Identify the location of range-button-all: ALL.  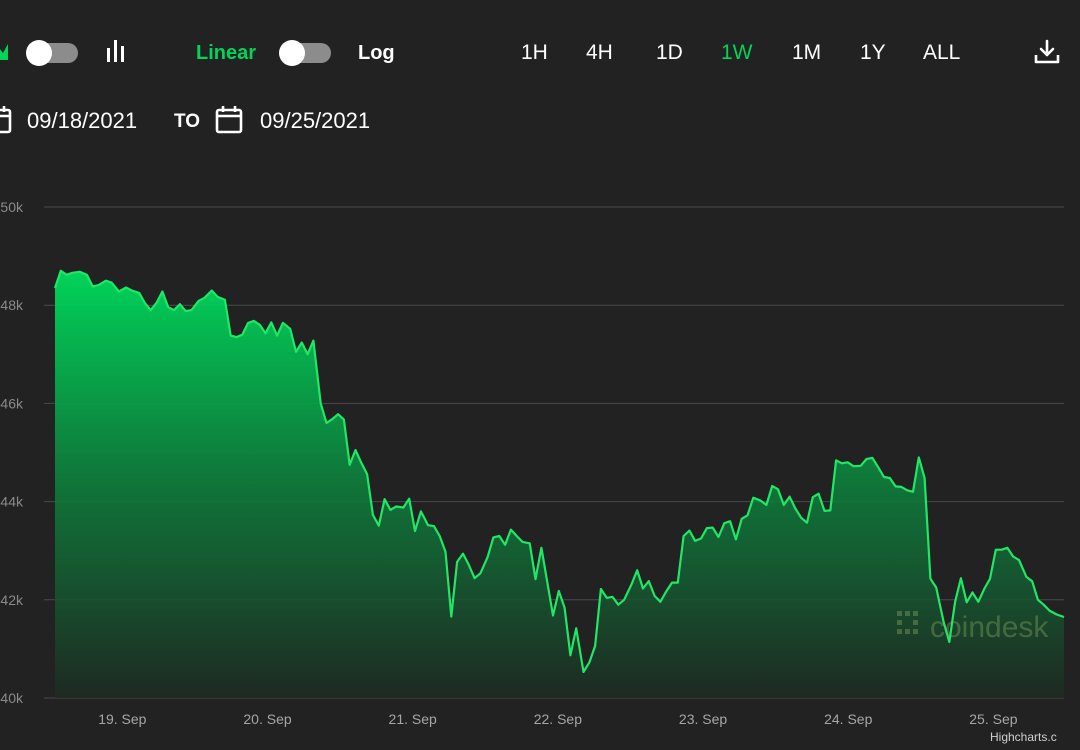
(942, 52).